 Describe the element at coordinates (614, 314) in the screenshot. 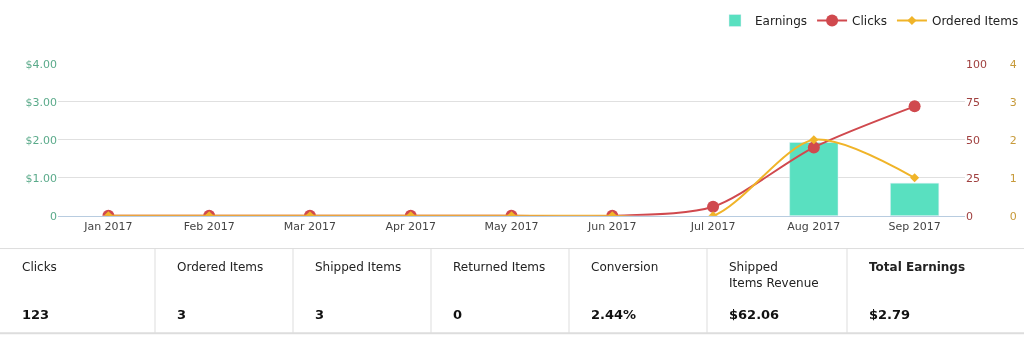

I see `text: 2.44%` at that location.